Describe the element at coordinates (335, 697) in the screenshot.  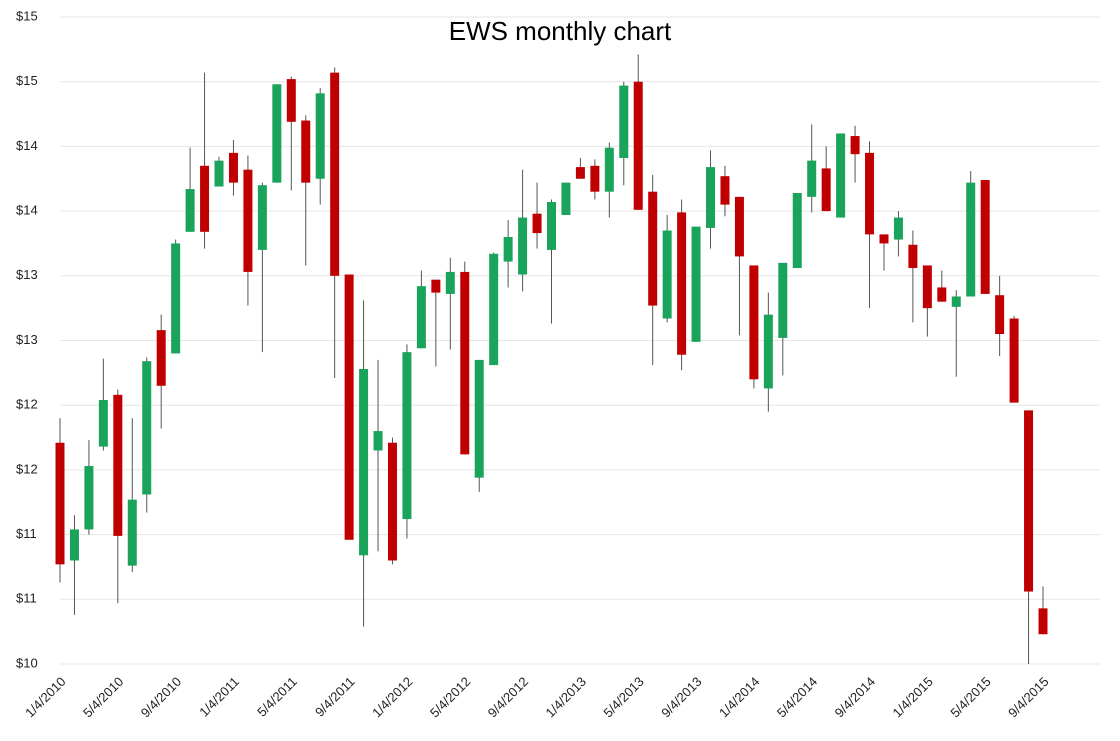
I see `x-tick-label: 9/4/2011` at that location.